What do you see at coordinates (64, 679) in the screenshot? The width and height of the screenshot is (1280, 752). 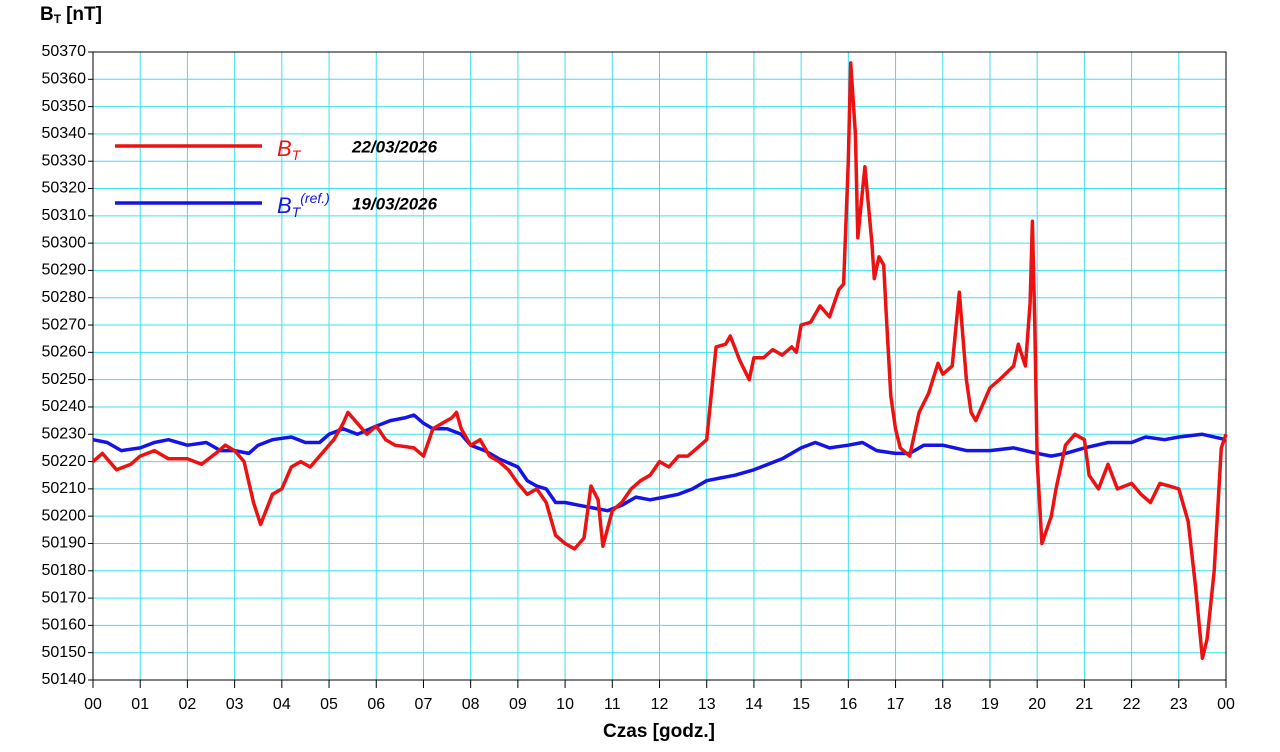 I see `y-tick-label: 50140` at bounding box center [64, 679].